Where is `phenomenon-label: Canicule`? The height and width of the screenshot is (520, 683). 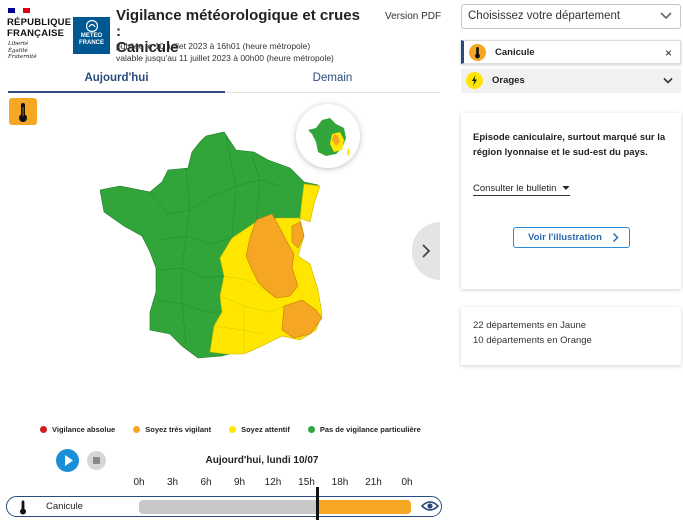
phenomenon-label: Canicule is located at coordinates (515, 52).